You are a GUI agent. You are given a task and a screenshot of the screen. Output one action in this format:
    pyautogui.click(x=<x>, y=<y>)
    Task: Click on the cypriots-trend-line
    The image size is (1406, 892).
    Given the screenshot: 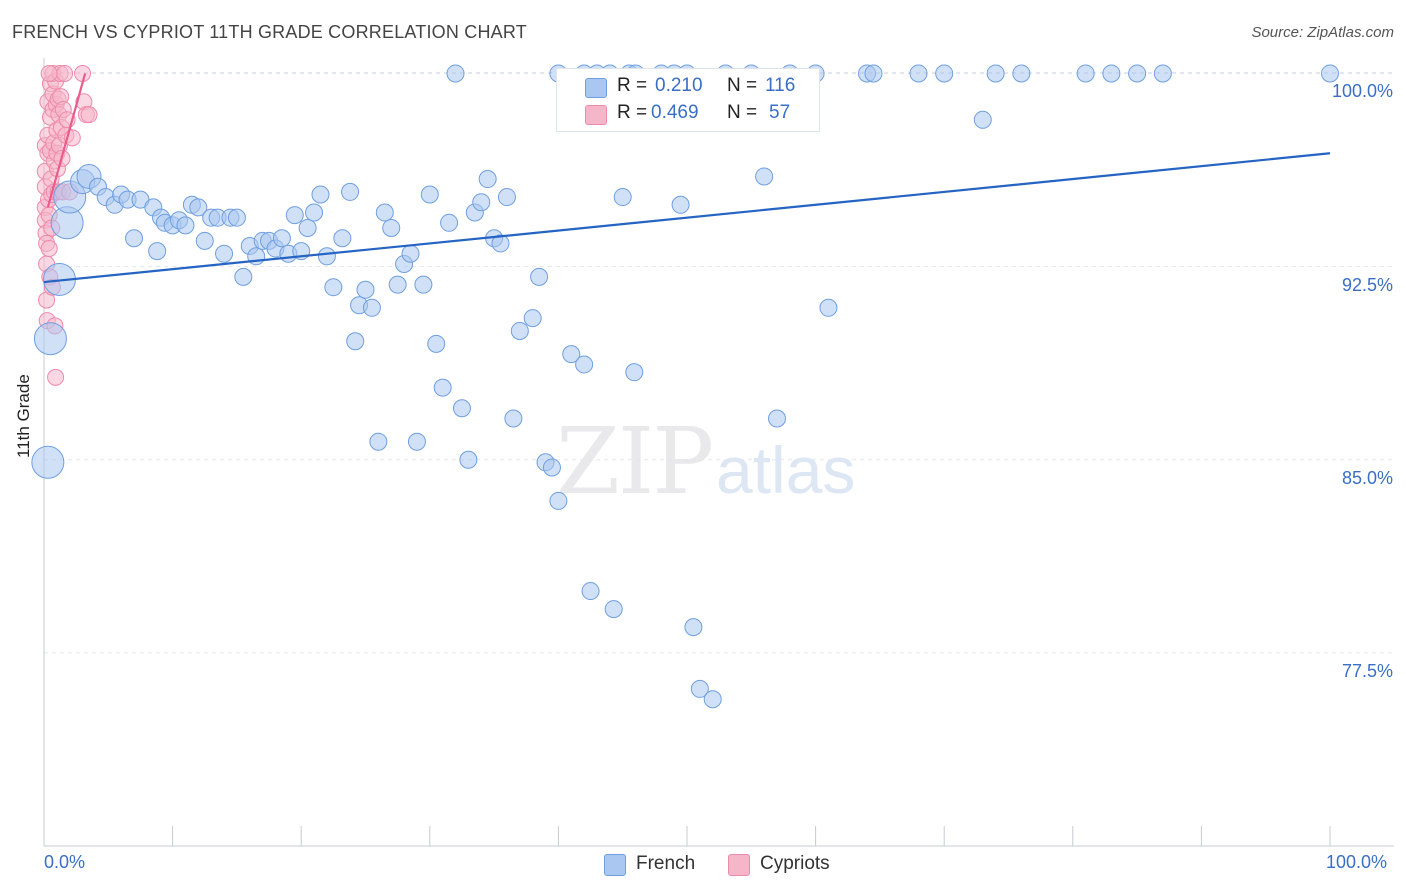 What is the action you would take?
    pyautogui.click(x=66, y=140)
    